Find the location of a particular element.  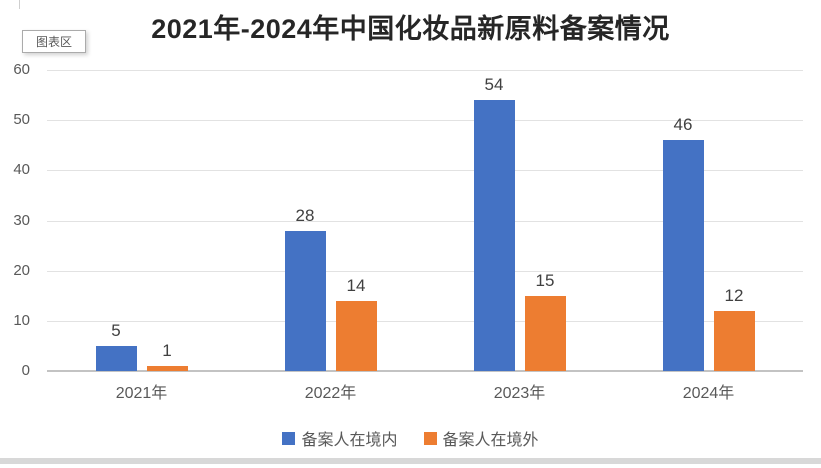

legend-item: 备案人在境内 is located at coordinates (340, 438).